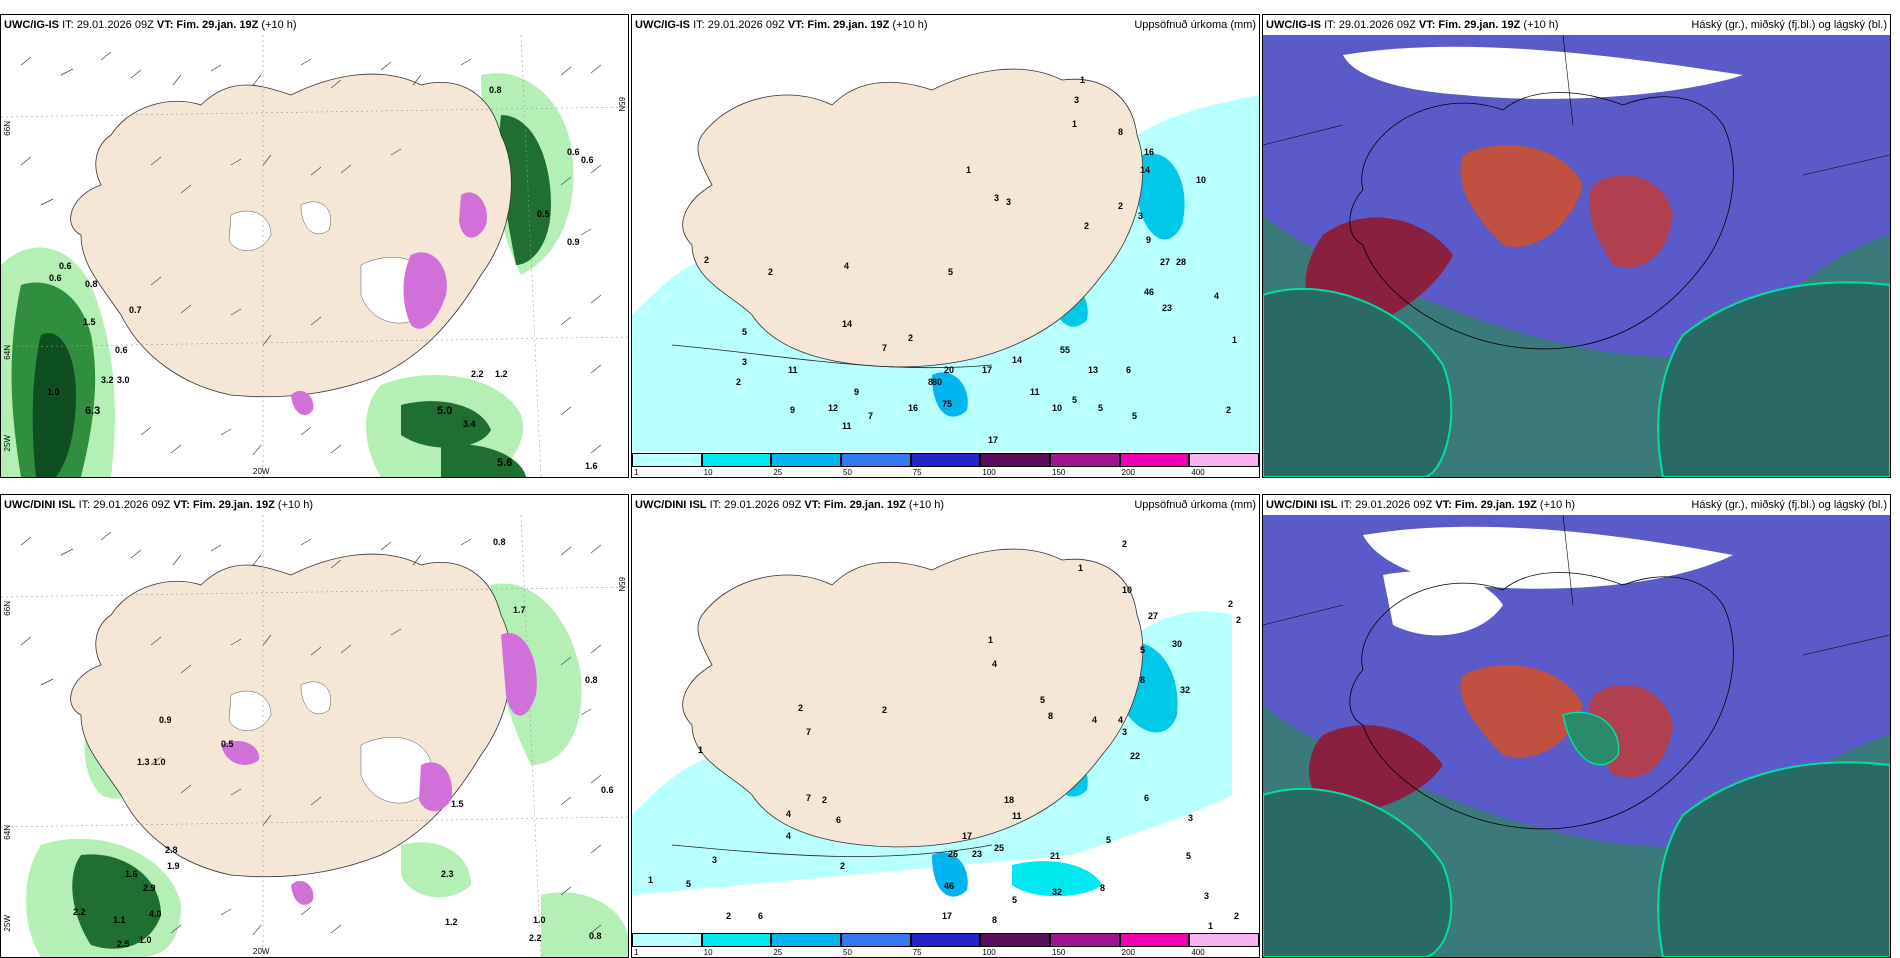  Describe the element at coordinates (917, 952) in the screenshot. I see `colorbar-tick-label: 75` at that location.